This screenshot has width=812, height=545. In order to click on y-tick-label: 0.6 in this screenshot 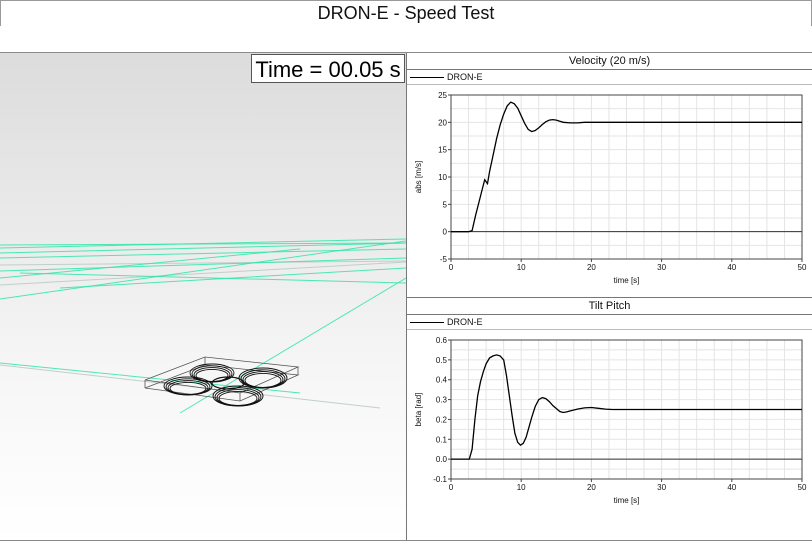, I will do `click(442, 340)`.